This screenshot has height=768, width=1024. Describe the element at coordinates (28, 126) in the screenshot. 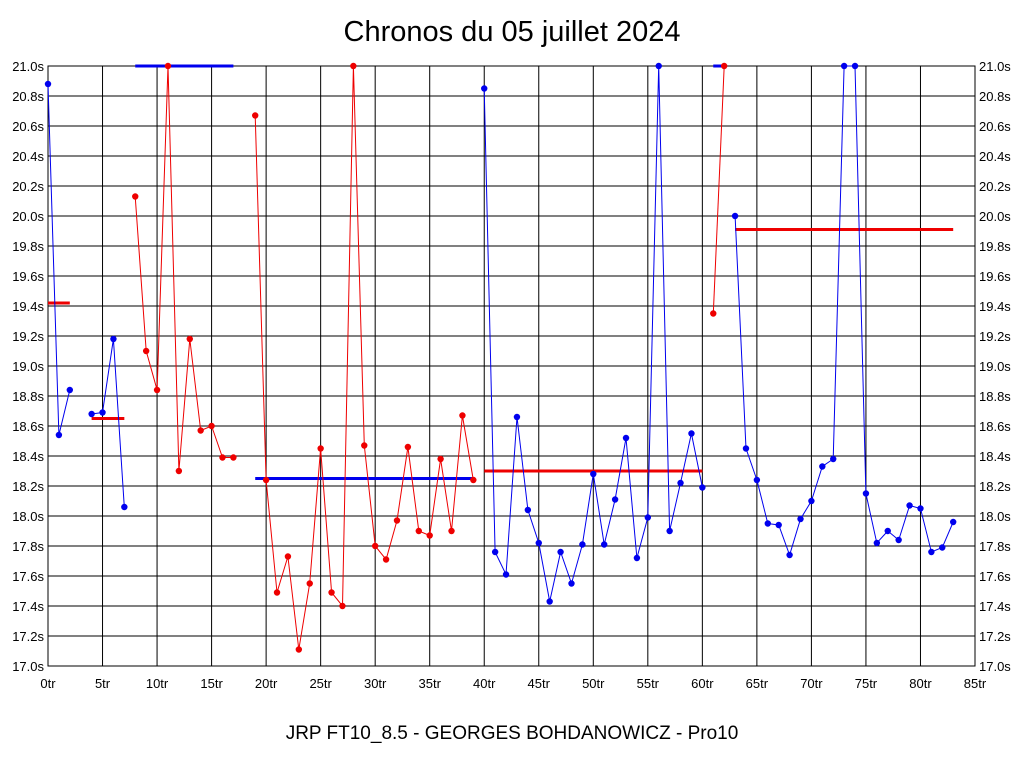

I see `y-tick-label-left: 20.6s` at that location.